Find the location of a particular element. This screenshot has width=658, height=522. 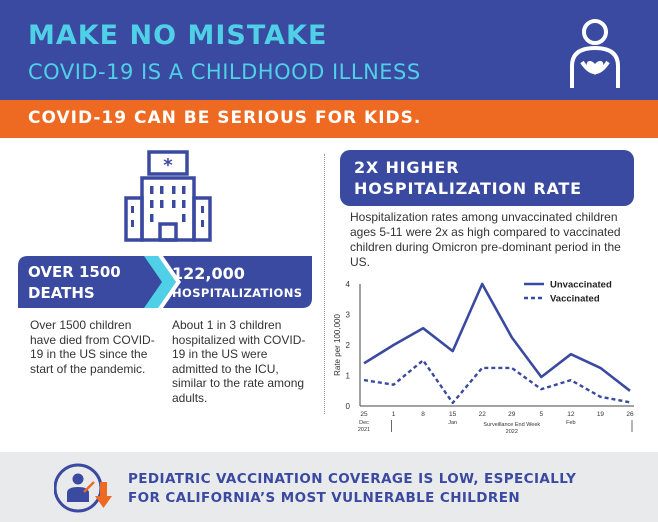

x-tick-label: 19 is located at coordinates (601, 414).